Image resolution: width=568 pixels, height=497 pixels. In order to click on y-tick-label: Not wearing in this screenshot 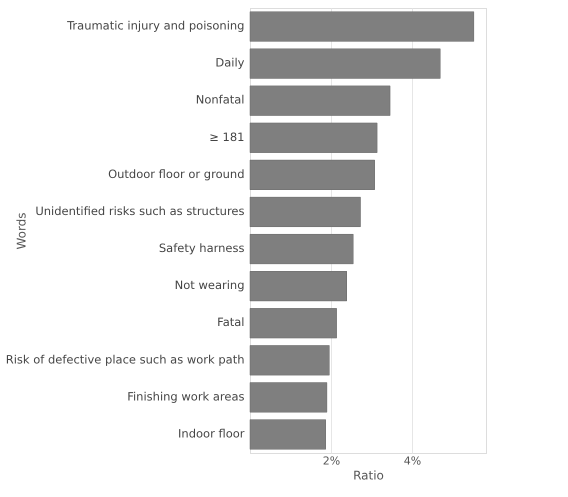, I will do `click(209, 285)`.